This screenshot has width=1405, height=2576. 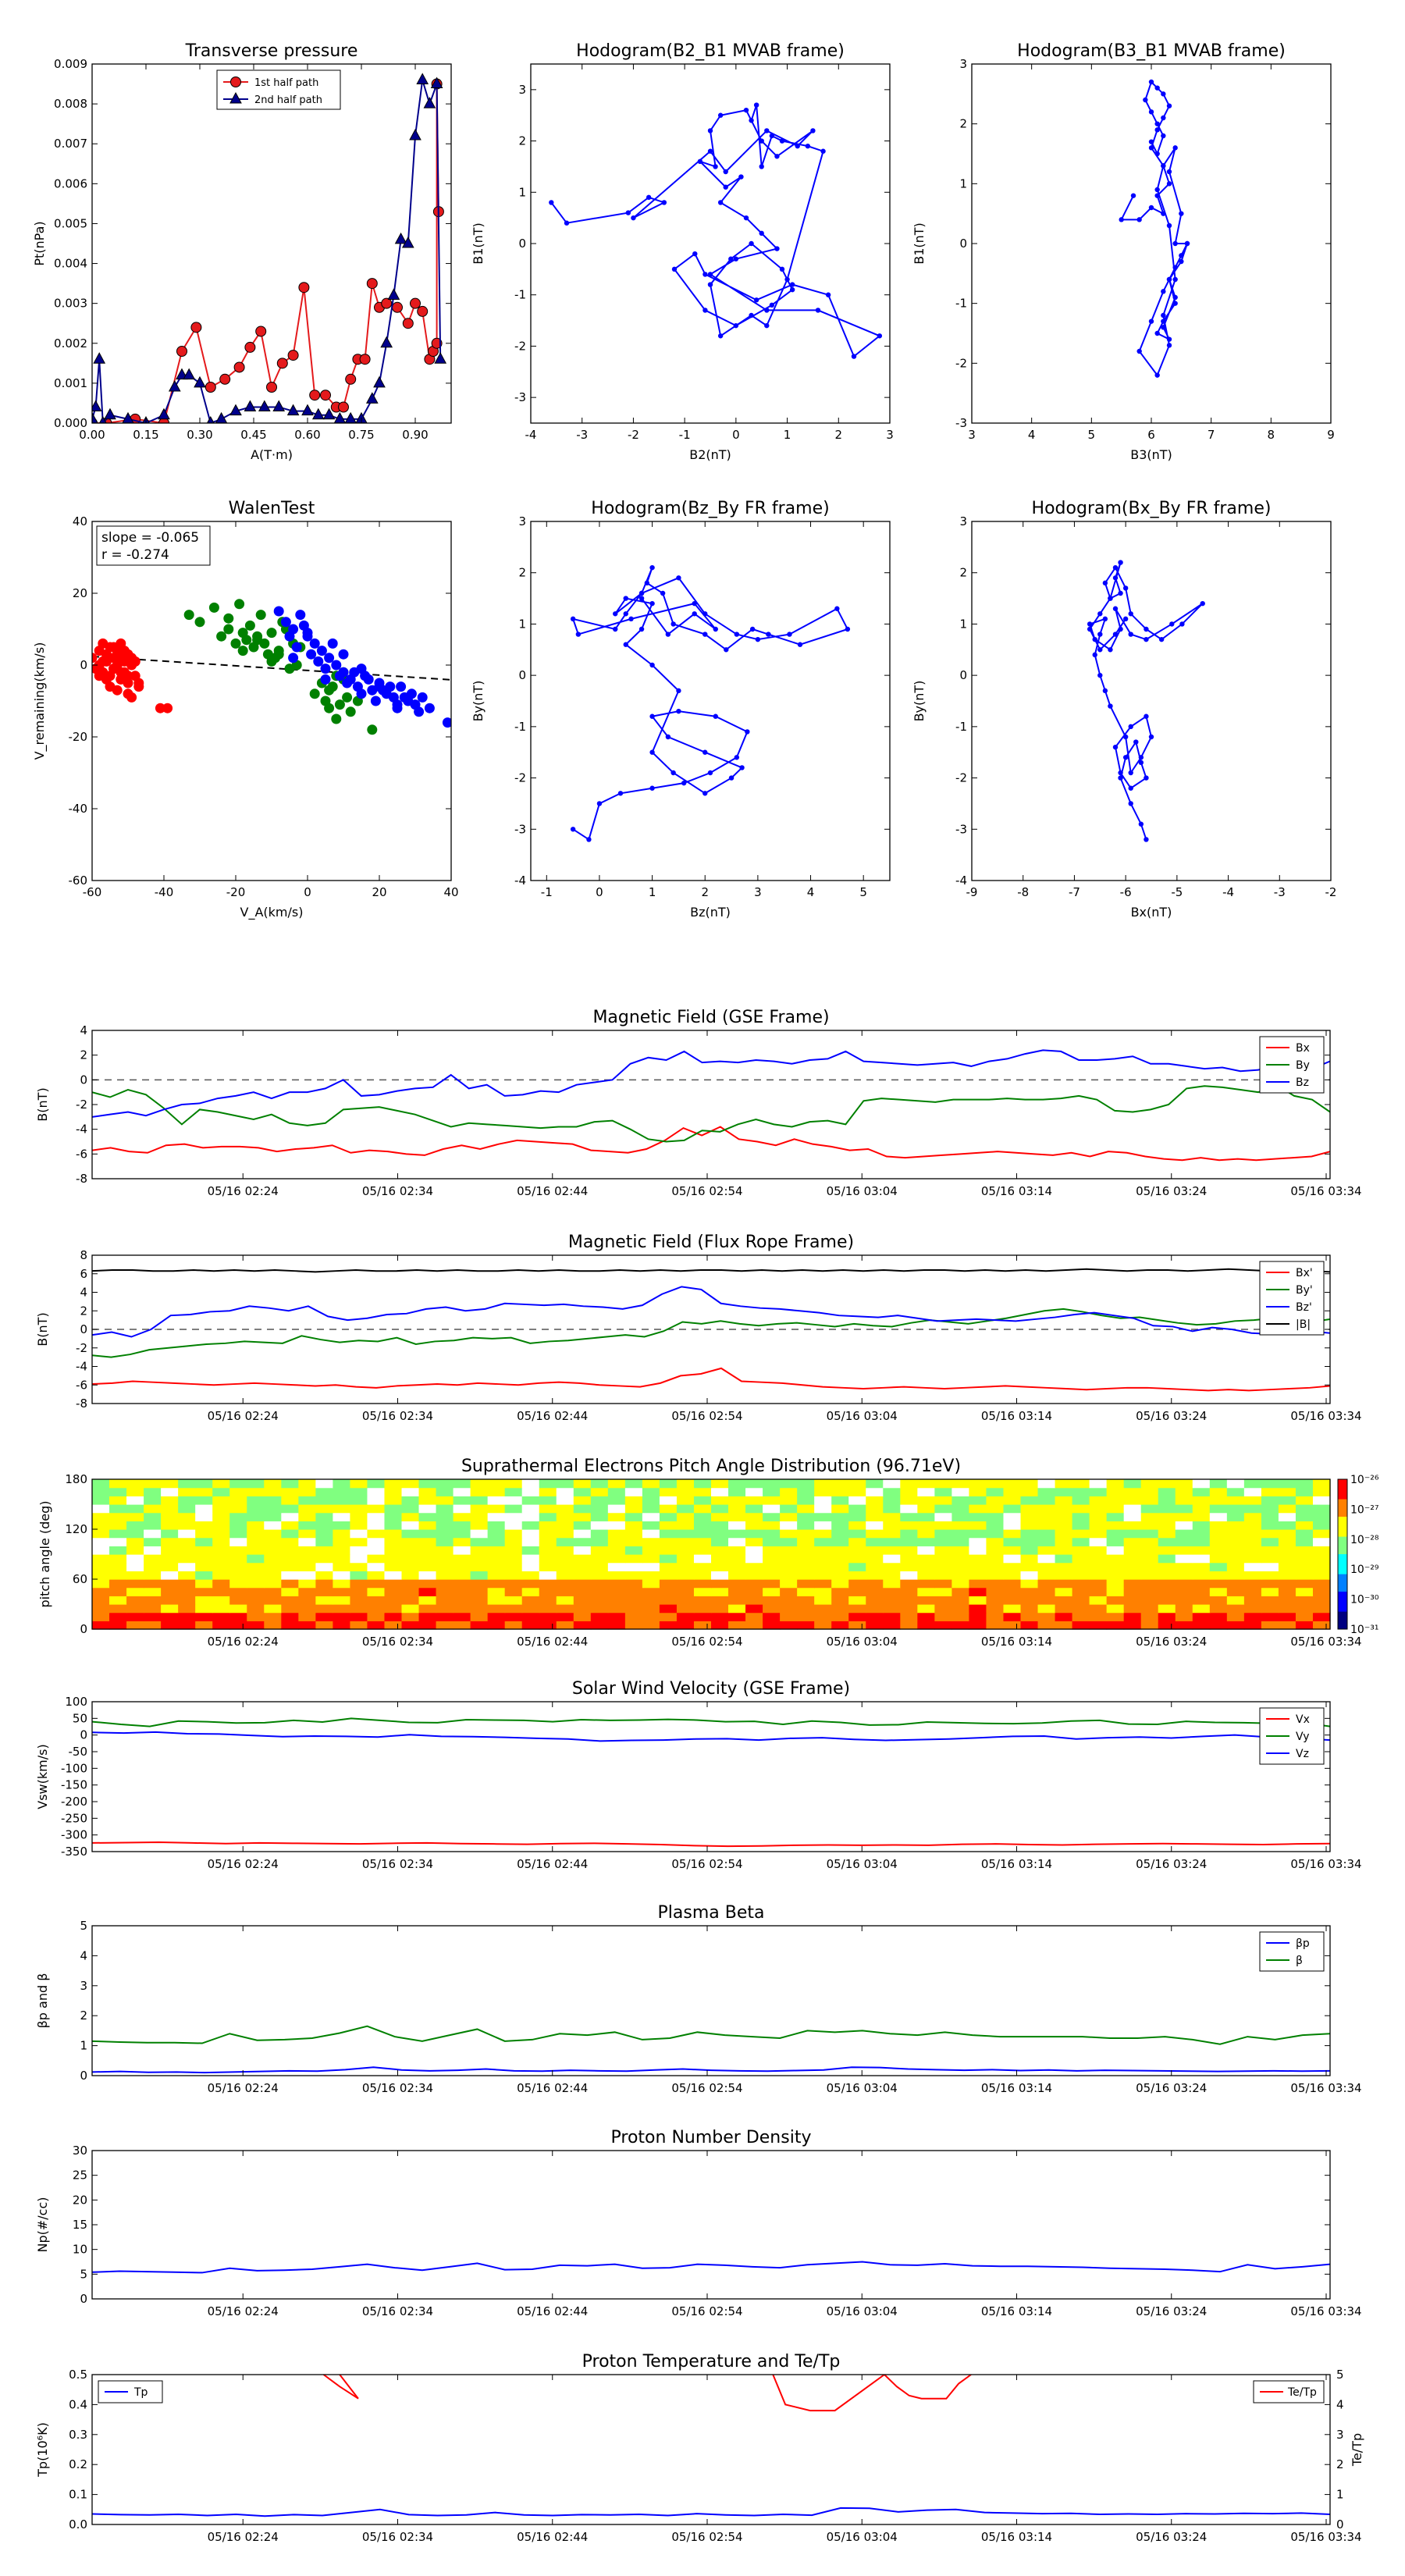 I want to click on x-tick-label: 05/16 02:34, so click(x=397, y=1642).